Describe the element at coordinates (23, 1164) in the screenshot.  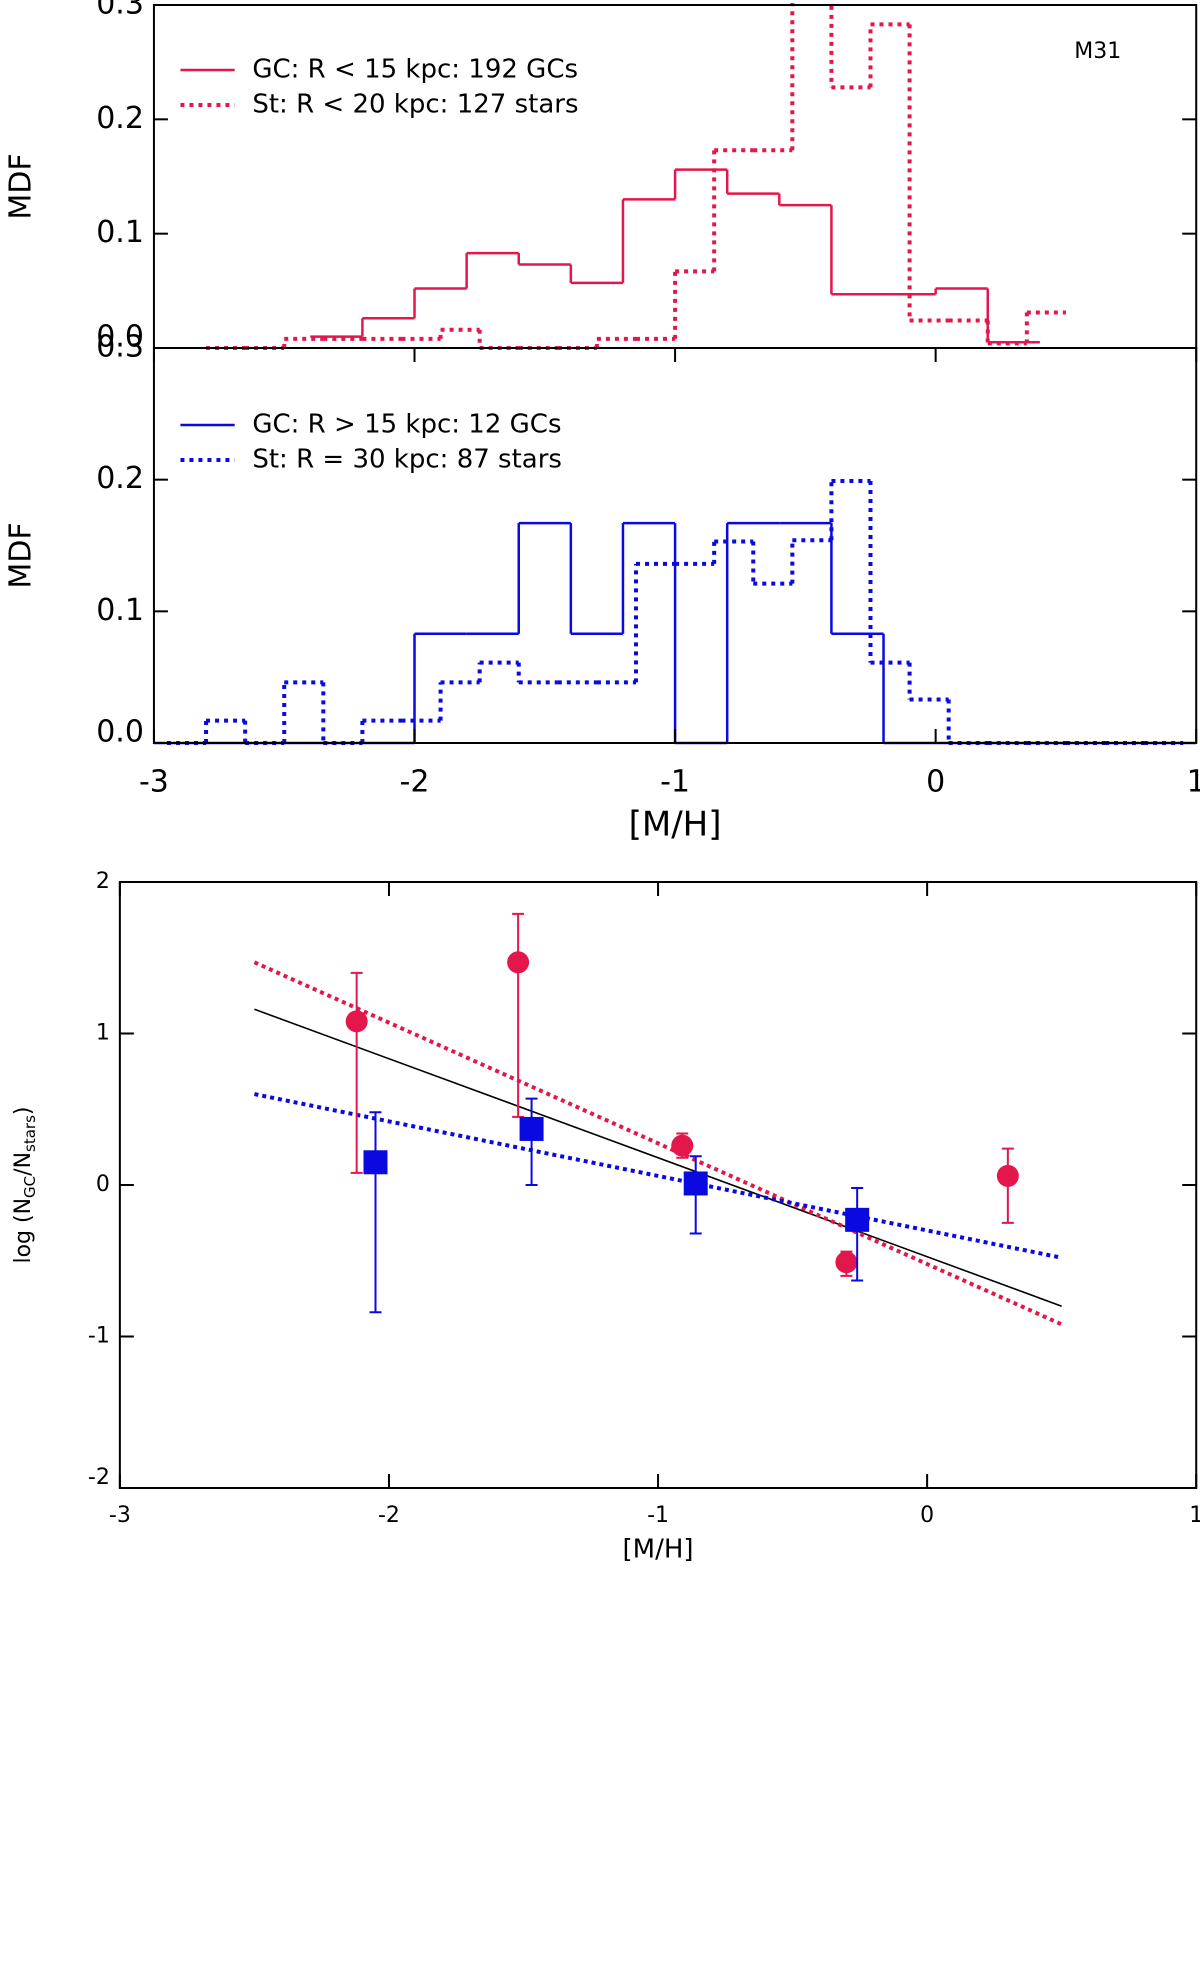
I see `y-axis-label-part: /N` at that location.